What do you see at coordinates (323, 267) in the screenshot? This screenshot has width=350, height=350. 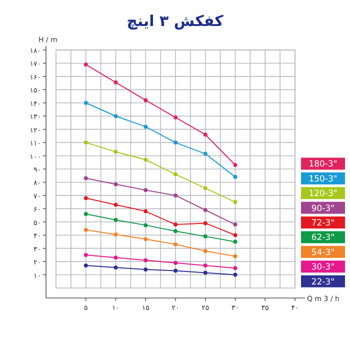 I see `text: 30-3"` at bounding box center [323, 267].